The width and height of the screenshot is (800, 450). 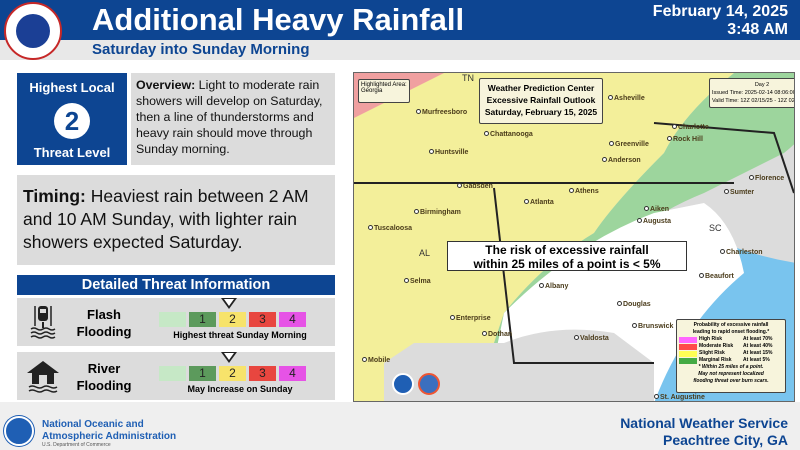 I want to click on flash-flooding-label: Flash Flooding, so click(x=104, y=323).